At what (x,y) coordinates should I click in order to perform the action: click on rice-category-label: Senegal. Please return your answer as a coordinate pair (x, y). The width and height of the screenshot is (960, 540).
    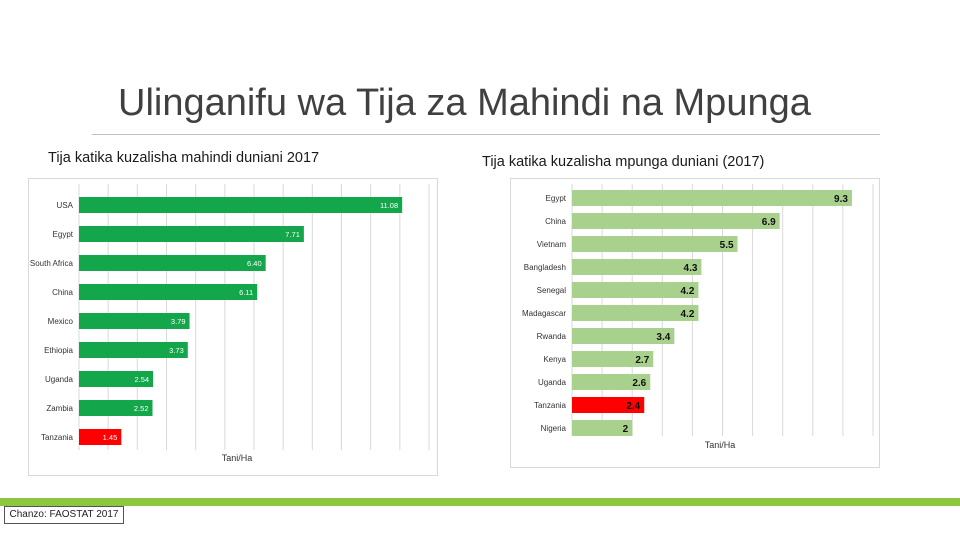
    Looking at the image, I should click on (552, 290).